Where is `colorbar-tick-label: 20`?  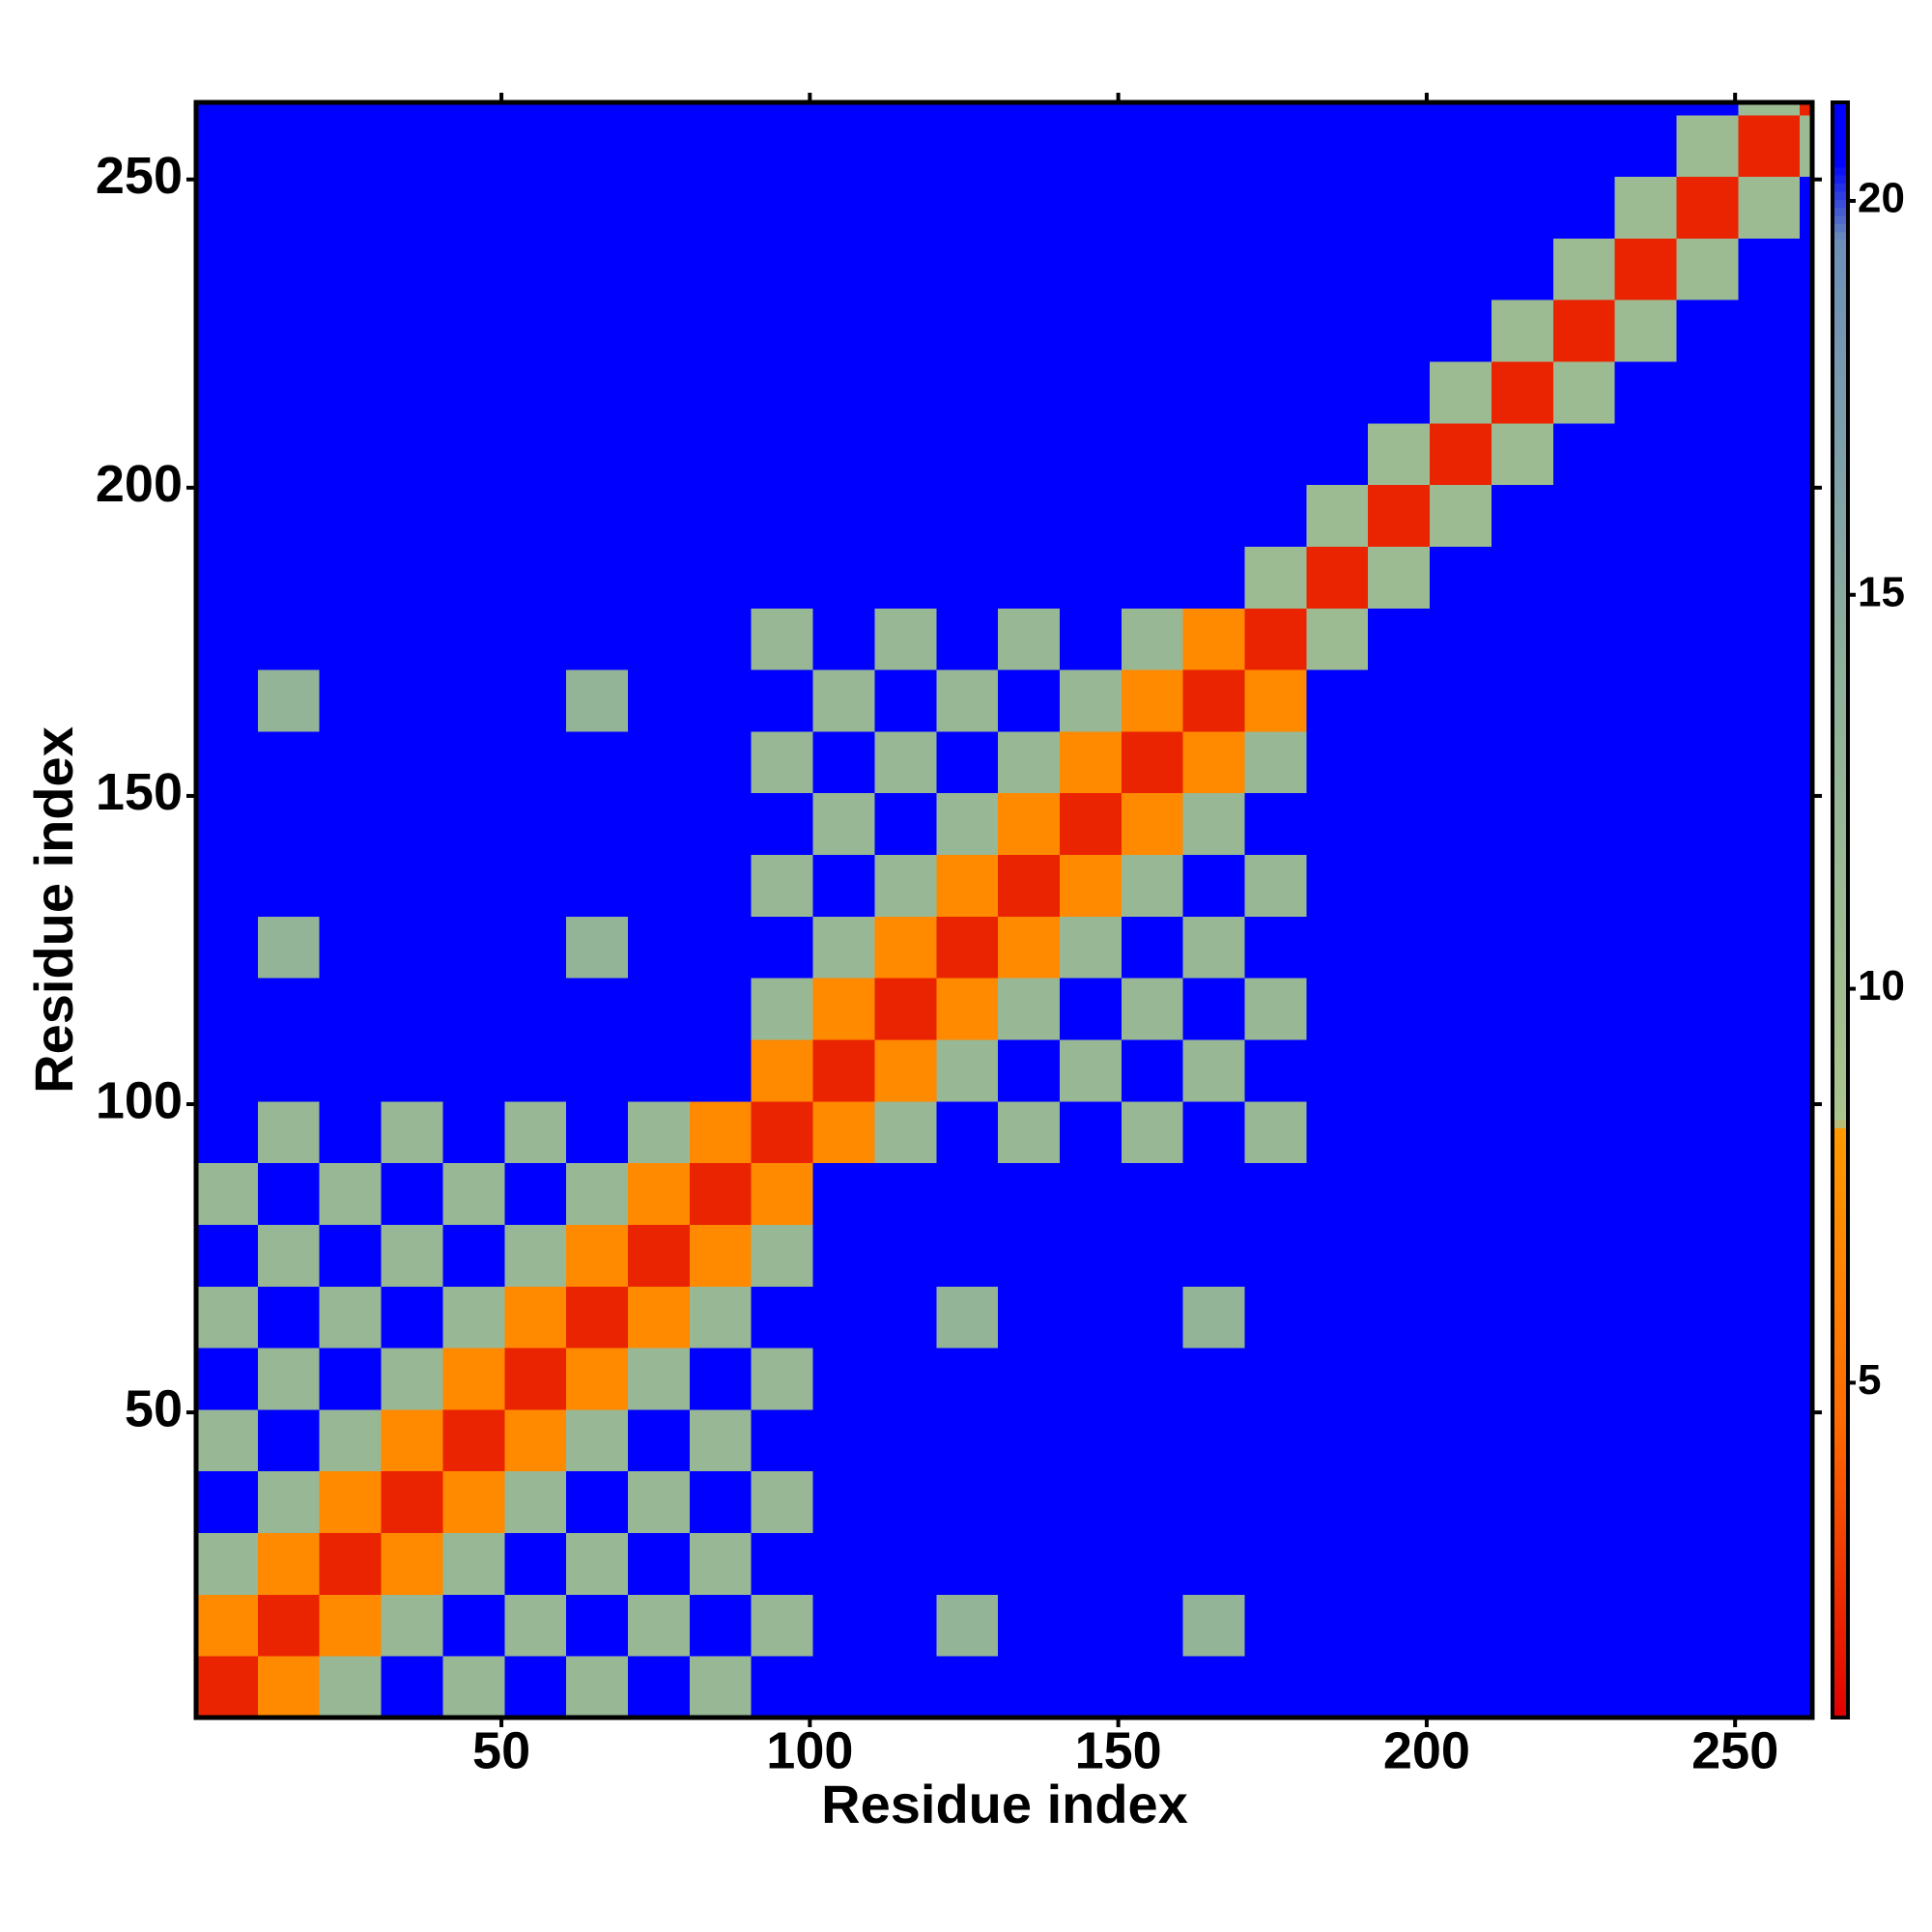 colorbar-tick-label: 20 is located at coordinates (1881, 198).